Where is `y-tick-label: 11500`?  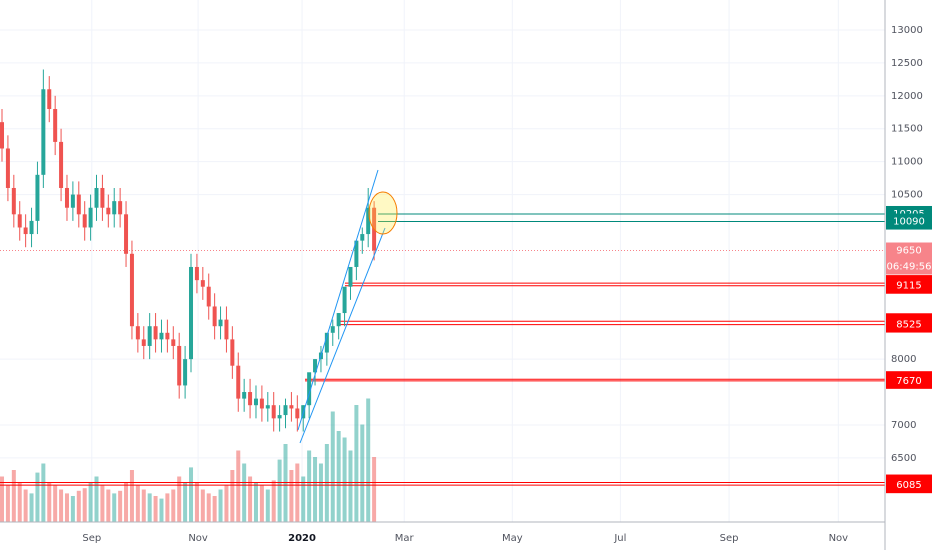
y-tick-label: 11500 is located at coordinates (907, 129).